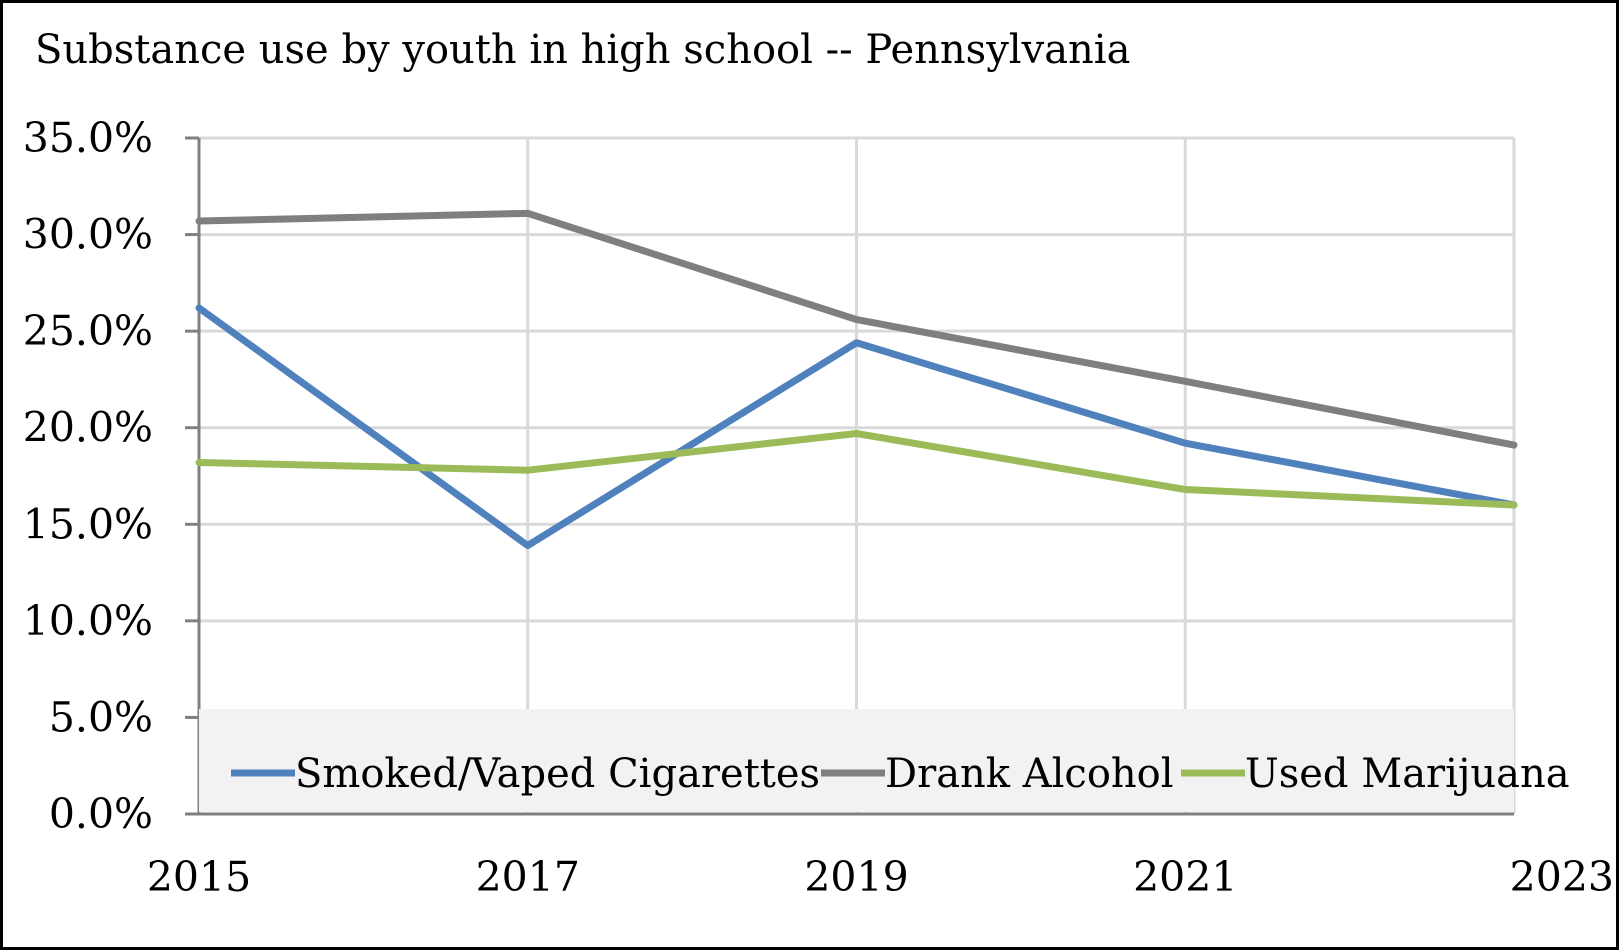 This screenshot has height=952, width=1619. I want to click on y-tick-label: 5.0%, so click(101, 717).